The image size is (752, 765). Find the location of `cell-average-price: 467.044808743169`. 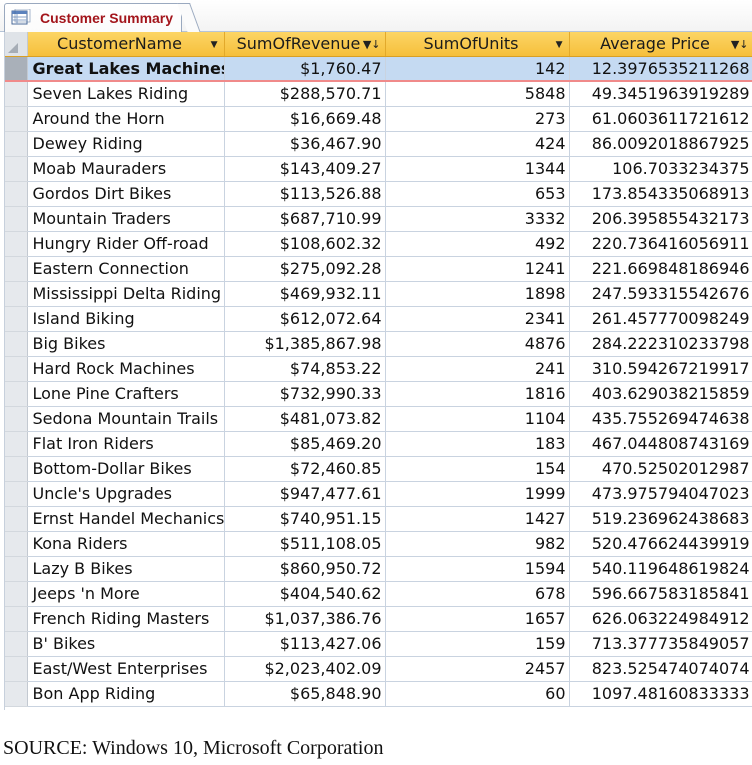

cell-average-price: 467.044808743169 is located at coordinates (660, 444).